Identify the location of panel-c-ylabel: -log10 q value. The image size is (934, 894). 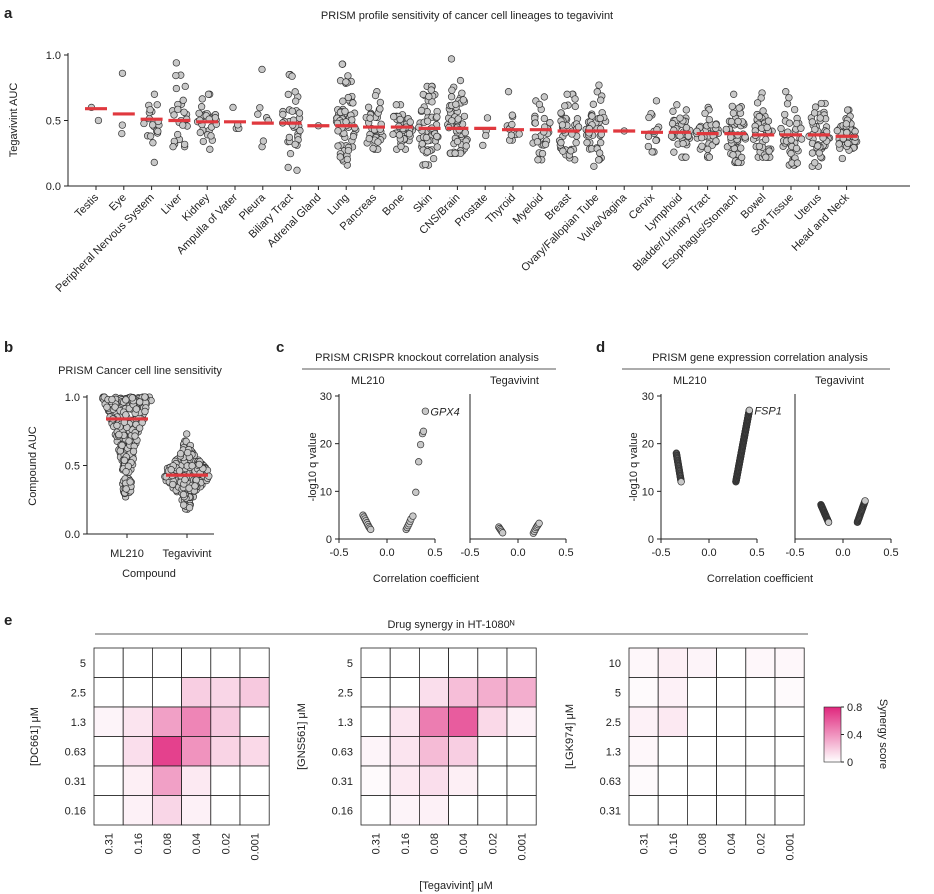
(313, 466).